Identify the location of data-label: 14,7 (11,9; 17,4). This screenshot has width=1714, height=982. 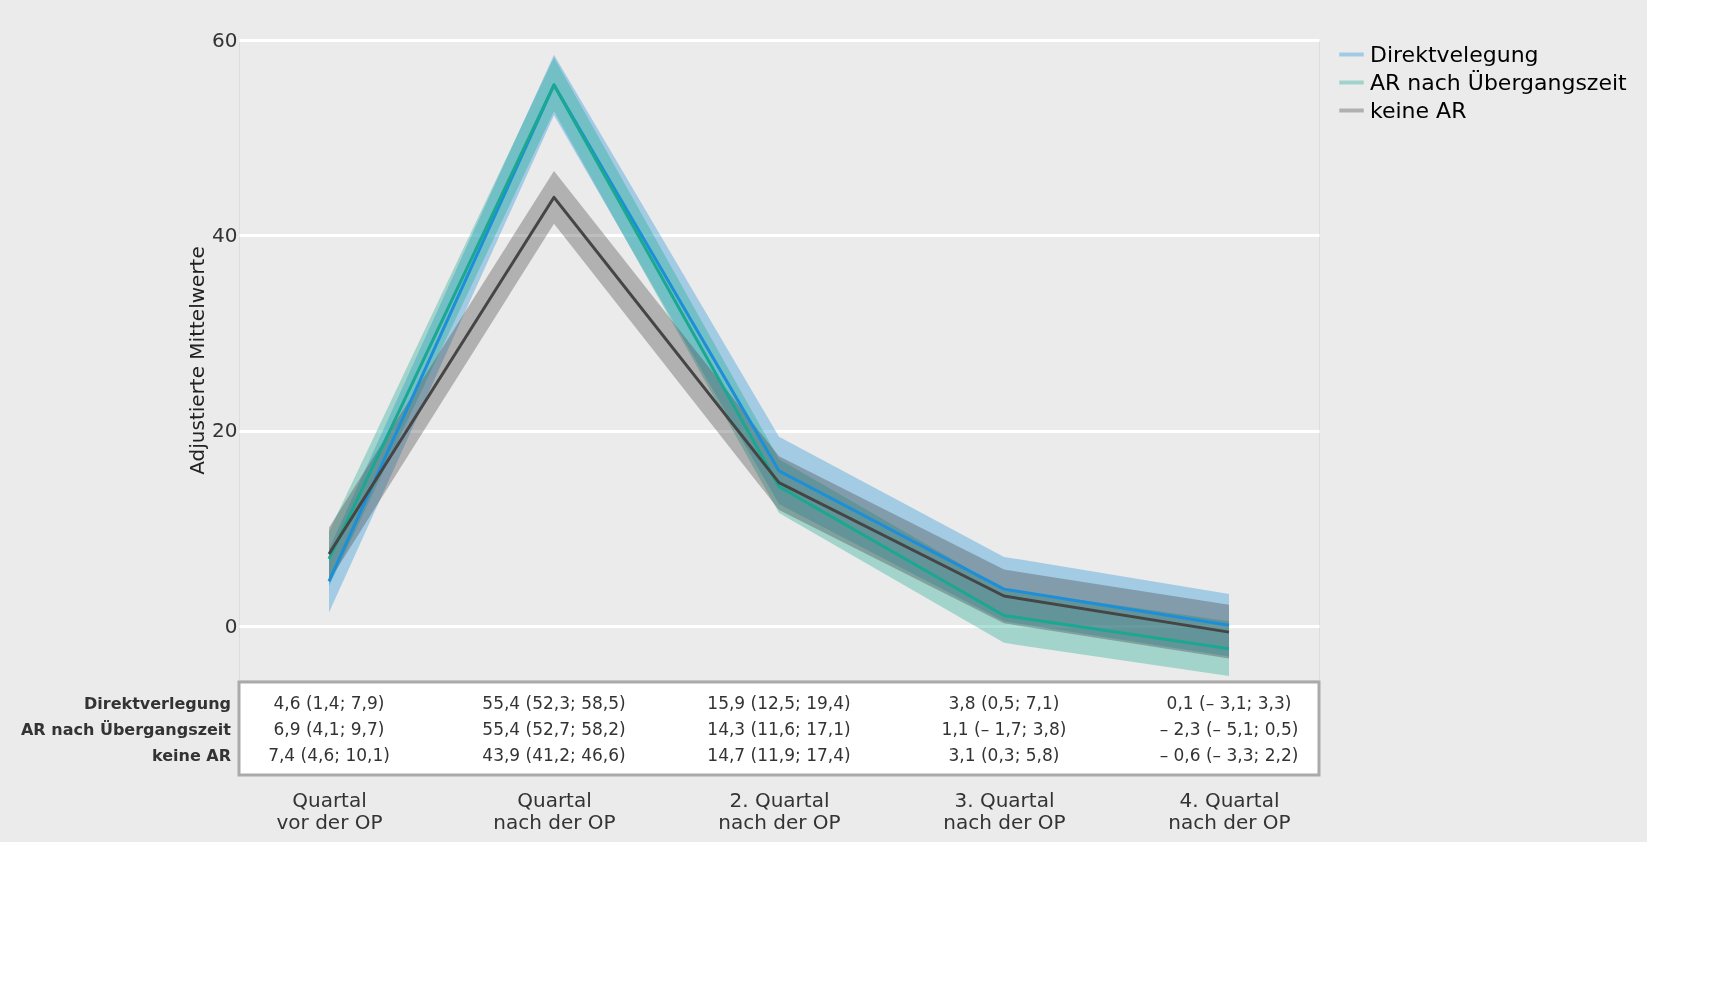
(779, 755).